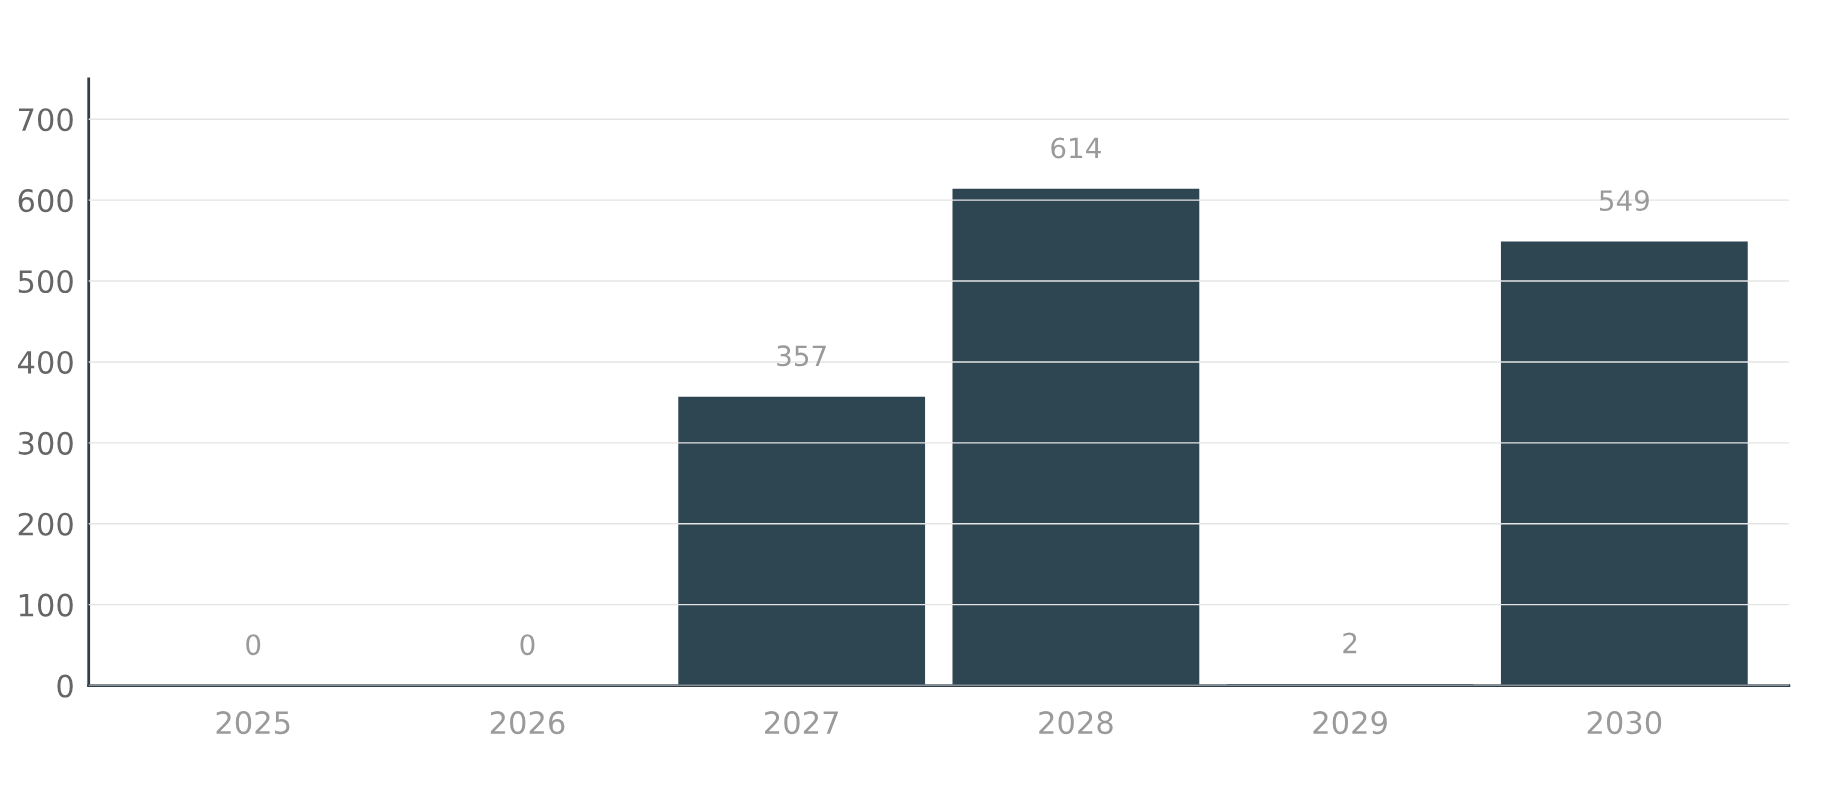  I want to click on data-label: 2, so click(1350, 643).